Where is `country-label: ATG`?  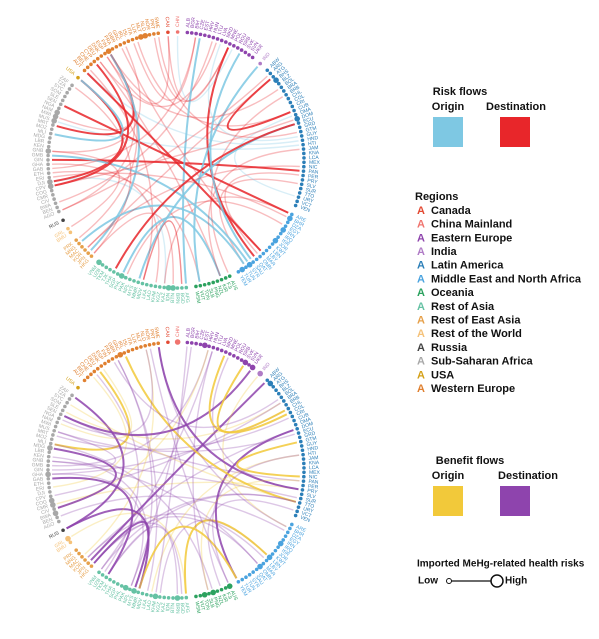
country-label: ATG is located at coordinates (281, 380).